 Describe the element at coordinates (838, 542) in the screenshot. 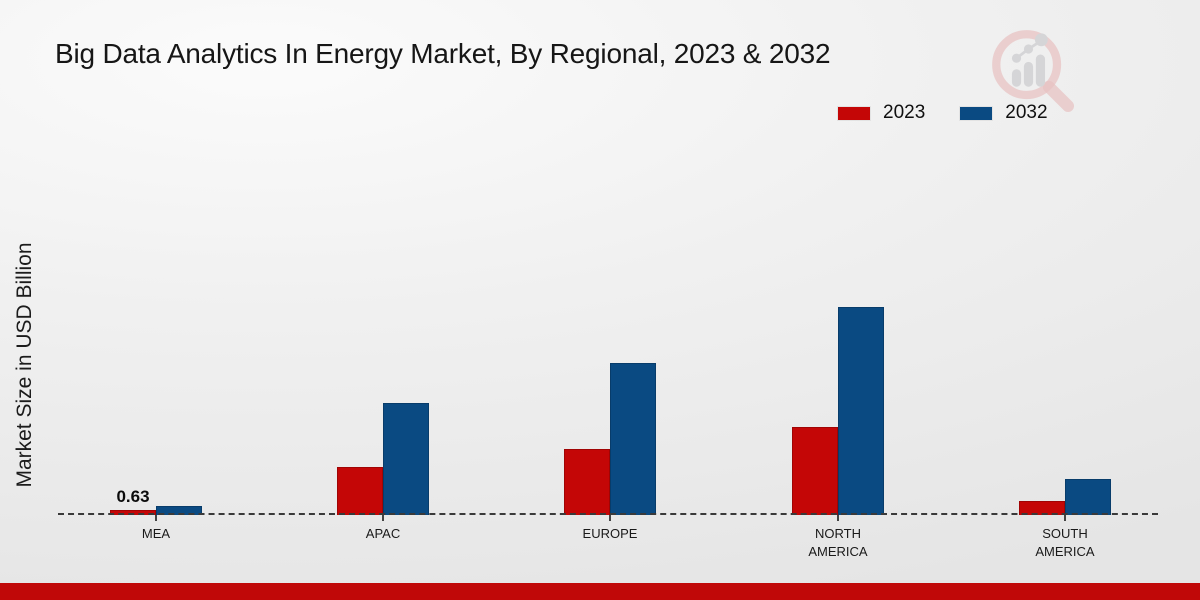

I see `category-label-north-america: NORTH AMERICA` at that location.